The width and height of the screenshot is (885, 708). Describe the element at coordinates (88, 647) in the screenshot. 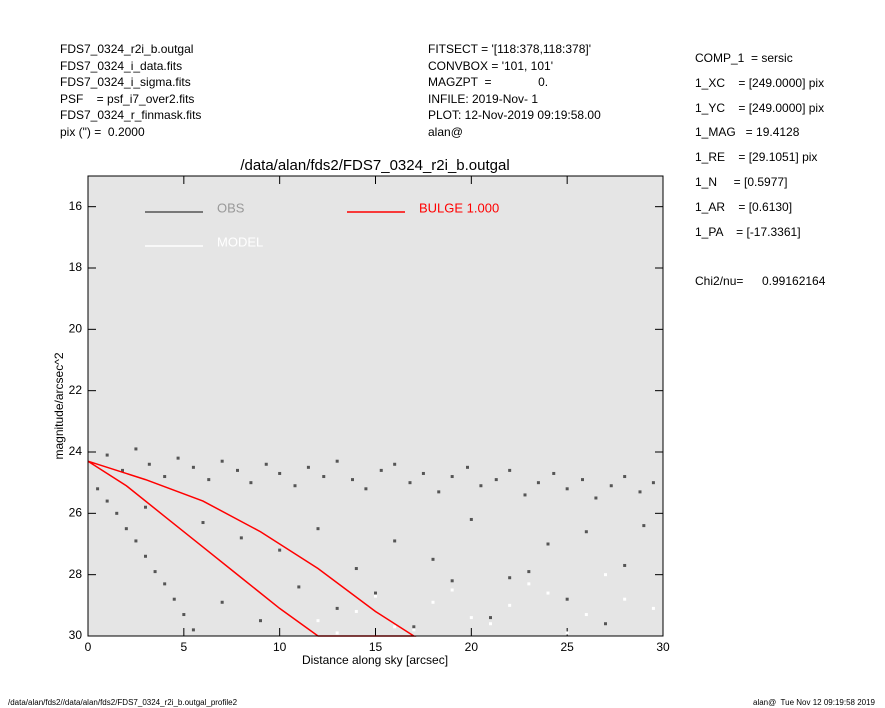

I see `x-tick-label: 0` at that location.